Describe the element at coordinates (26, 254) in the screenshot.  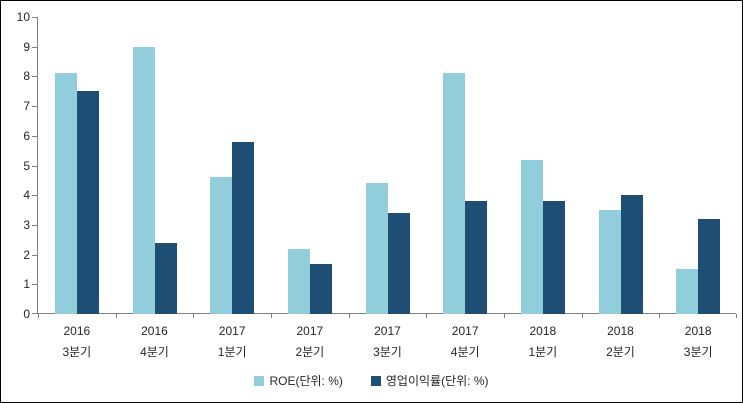
I see `y-axis-tick-label: 2` at that location.